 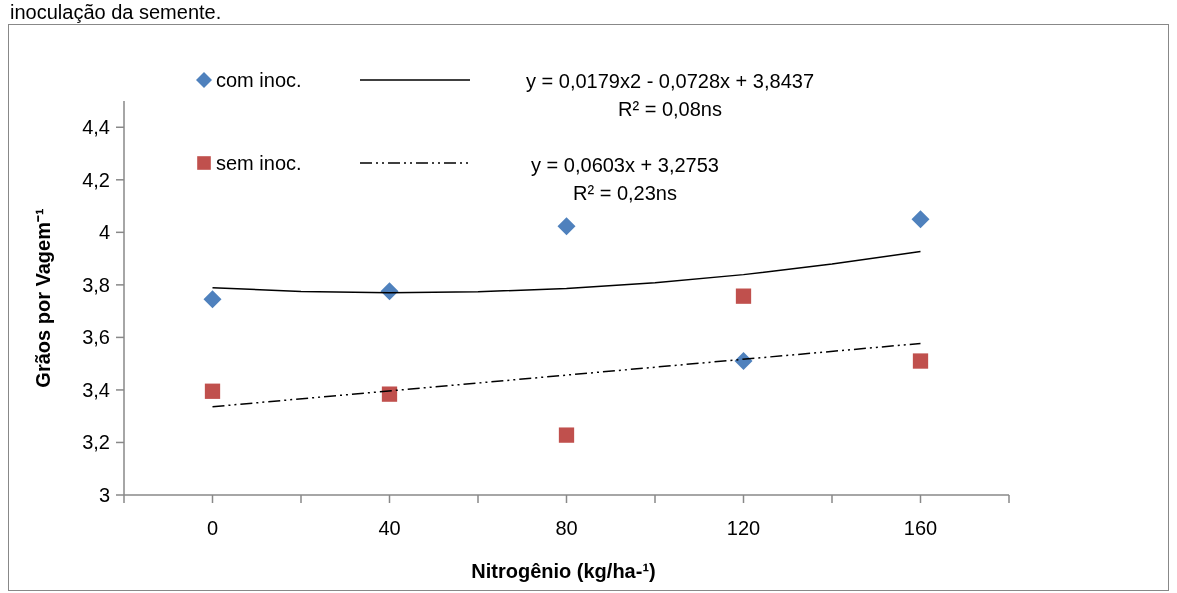 What do you see at coordinates (625, 193) in the screenshot?
I see `annotation: R² = 0,23ns` at bounding box center [625, 193].